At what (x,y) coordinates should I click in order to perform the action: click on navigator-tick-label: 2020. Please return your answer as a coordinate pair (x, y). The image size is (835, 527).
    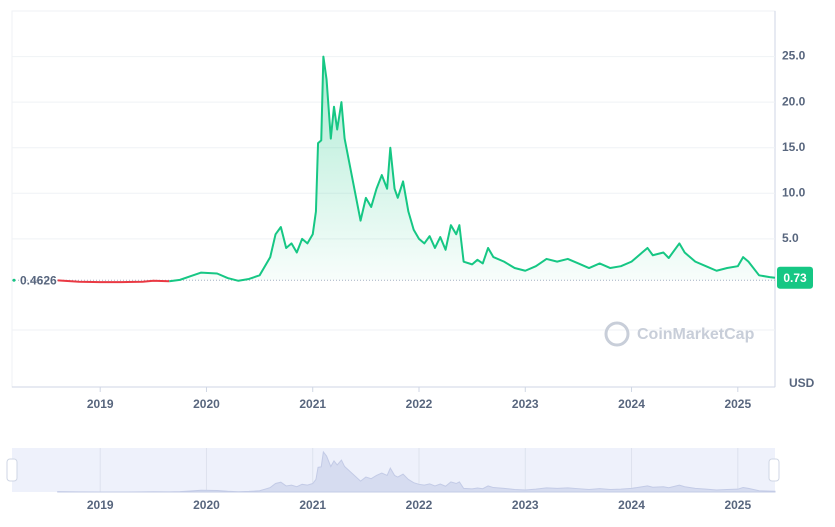
    Looking at the image, I should click on (206, 505).